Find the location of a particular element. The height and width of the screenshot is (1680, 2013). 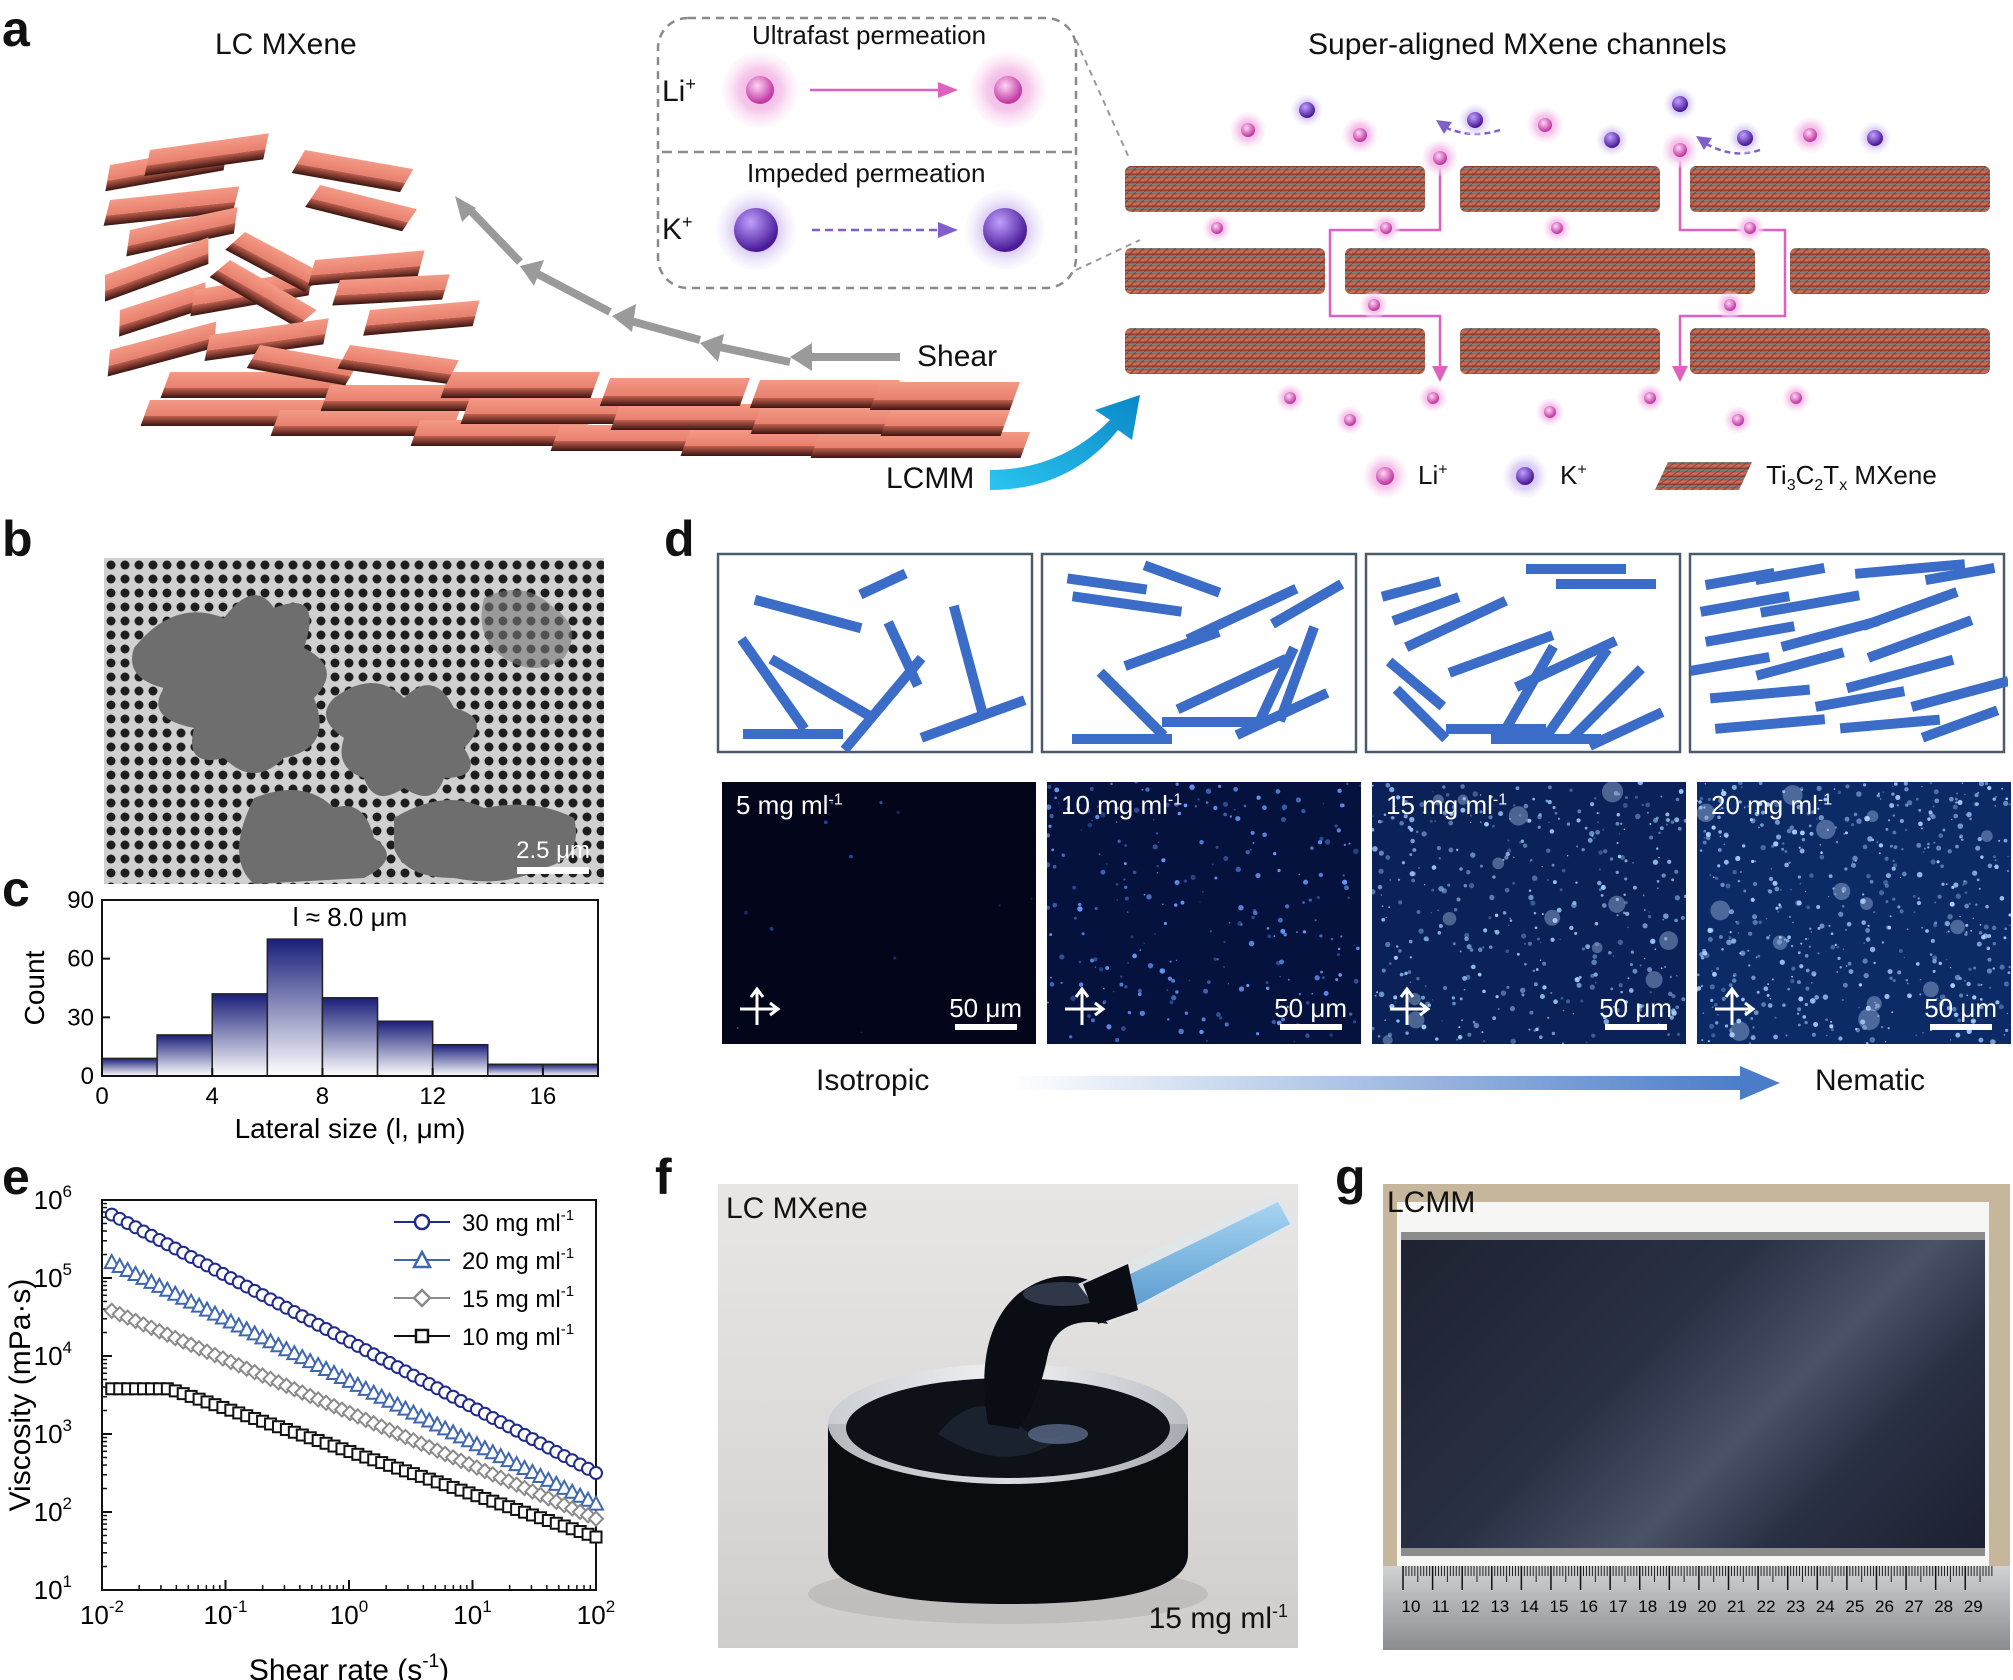

x-tick-label: 16 is located at coordinates (543, 1096).